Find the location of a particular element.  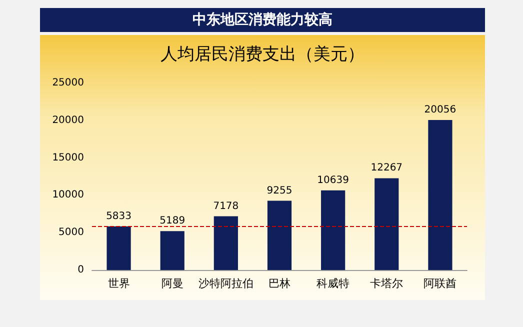

y-tick-label: 0 is located at coordinates (81, 270).